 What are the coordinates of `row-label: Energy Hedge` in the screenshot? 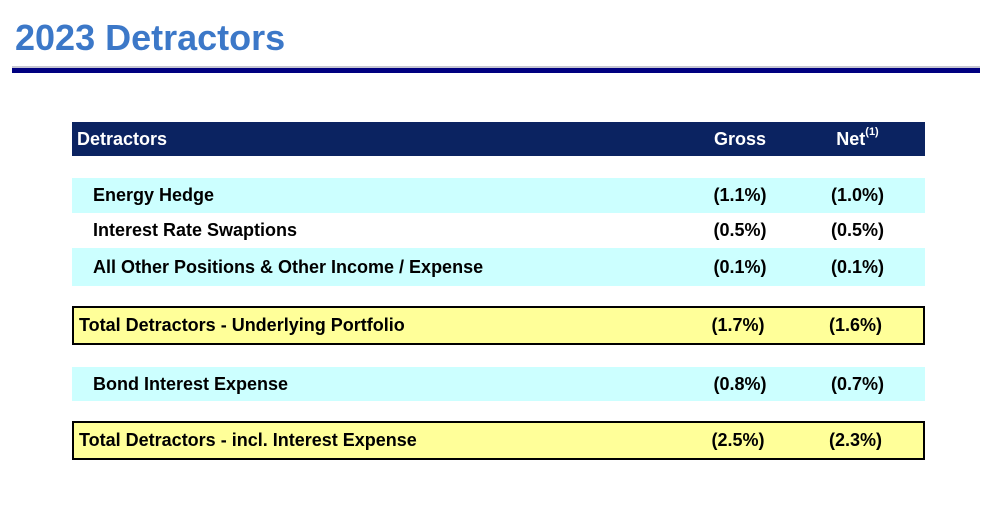 It's located at (154, 195).